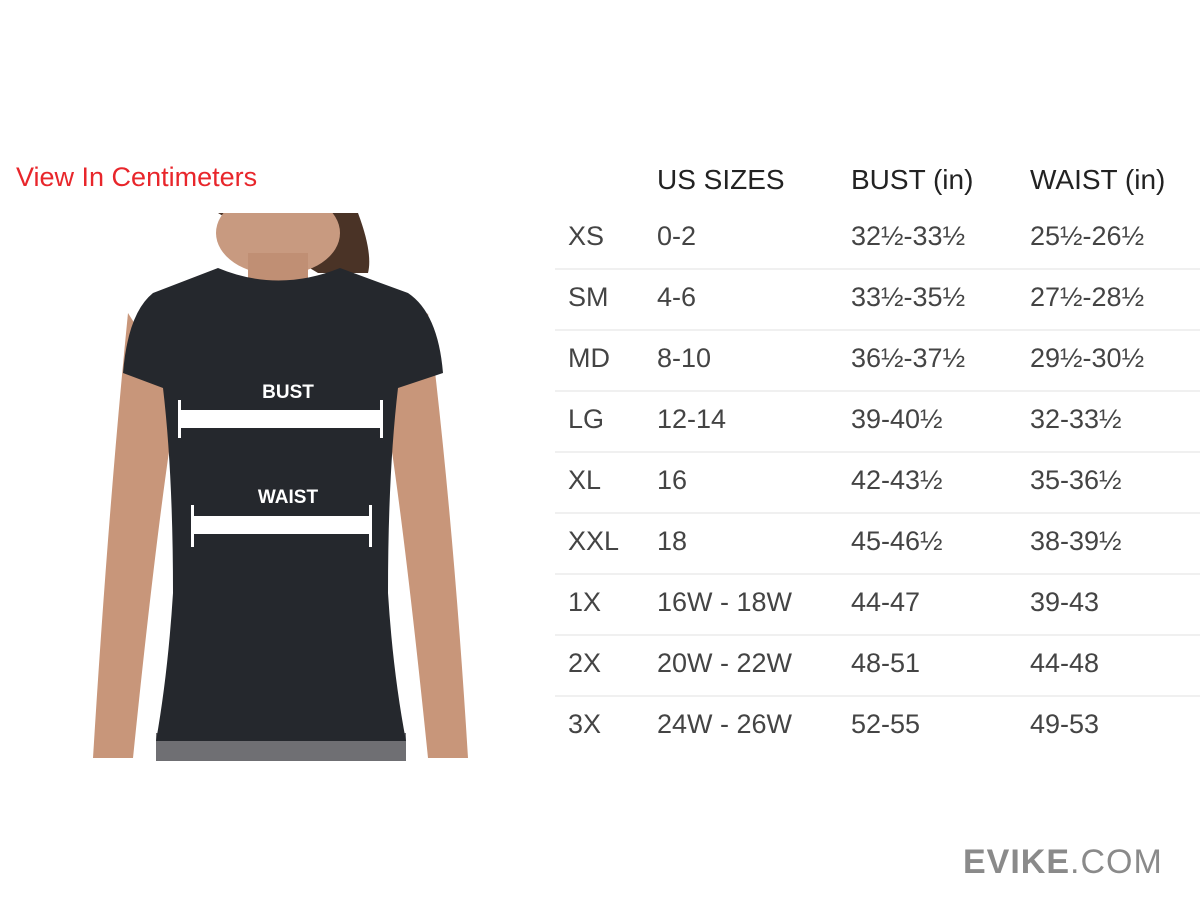  What do you see at coordinates (1063, 862) in the screenshot?
I see `evike-logo: EVIKE.COM` at bounding box center [1063, 862].